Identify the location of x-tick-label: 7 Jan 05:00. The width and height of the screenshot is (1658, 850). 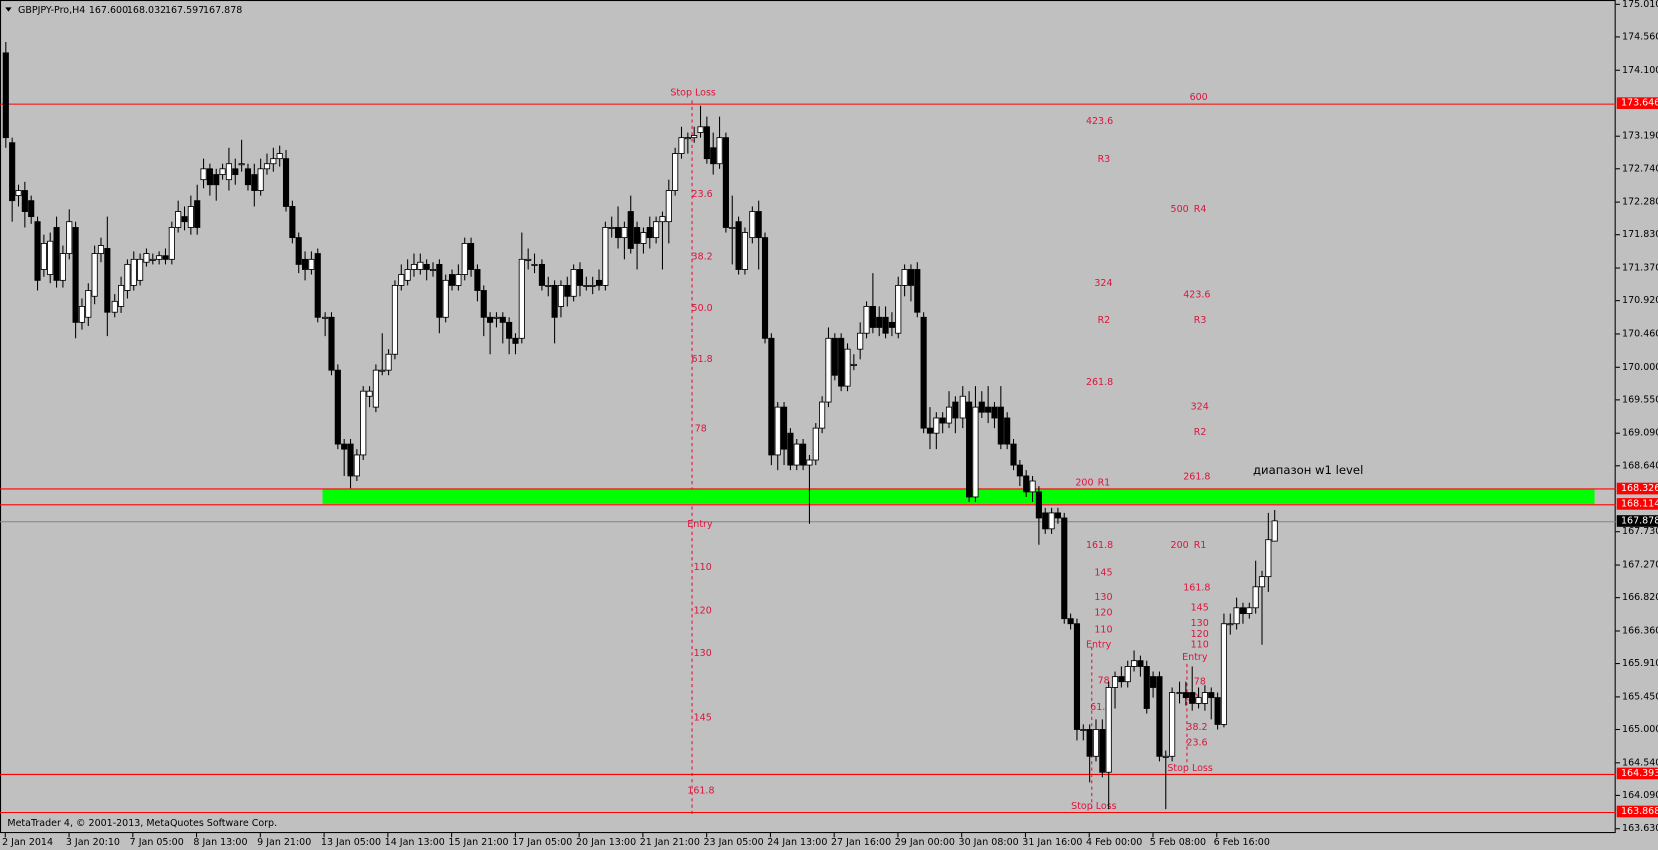
(157, 842).